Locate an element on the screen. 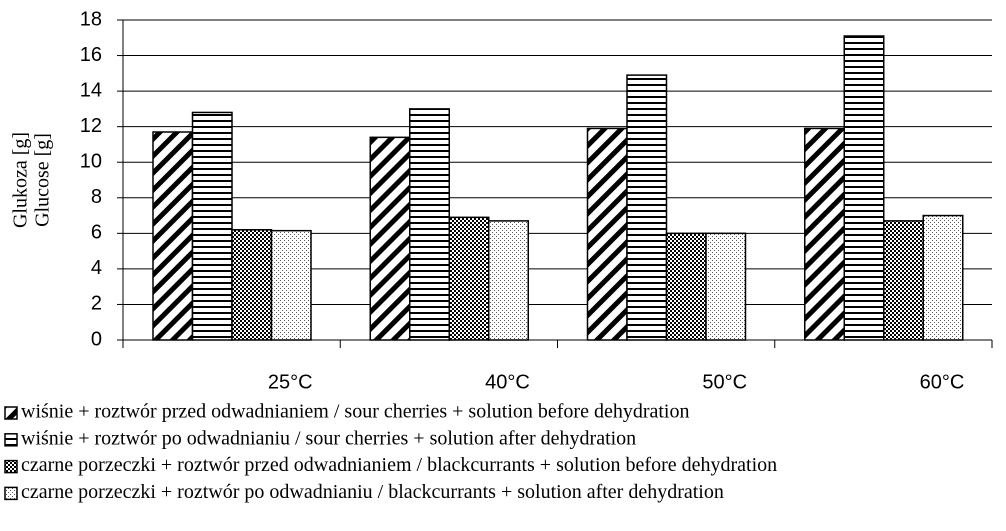 This screenshot has height=531, width=1006. x-tick-label: 40°C is located at coordinates (507, 382).